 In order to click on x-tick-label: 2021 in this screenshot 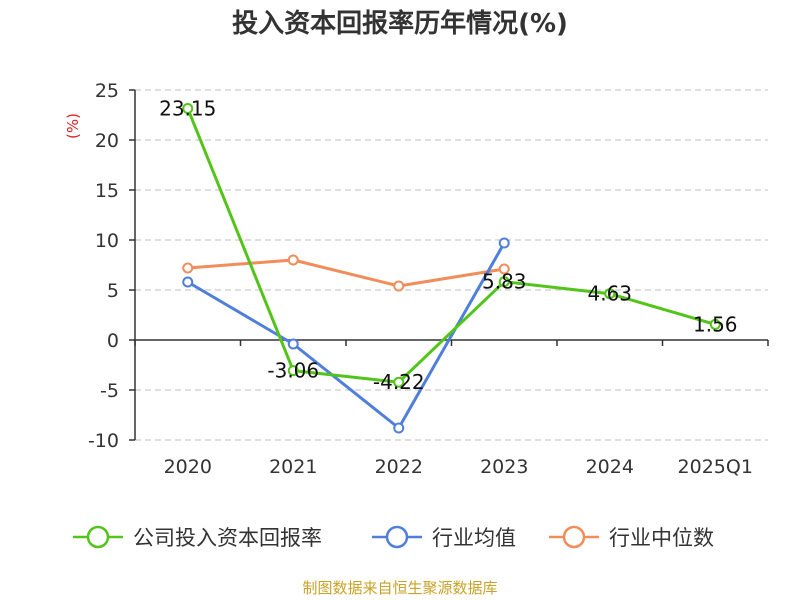, I will do `click(293, 467)`.